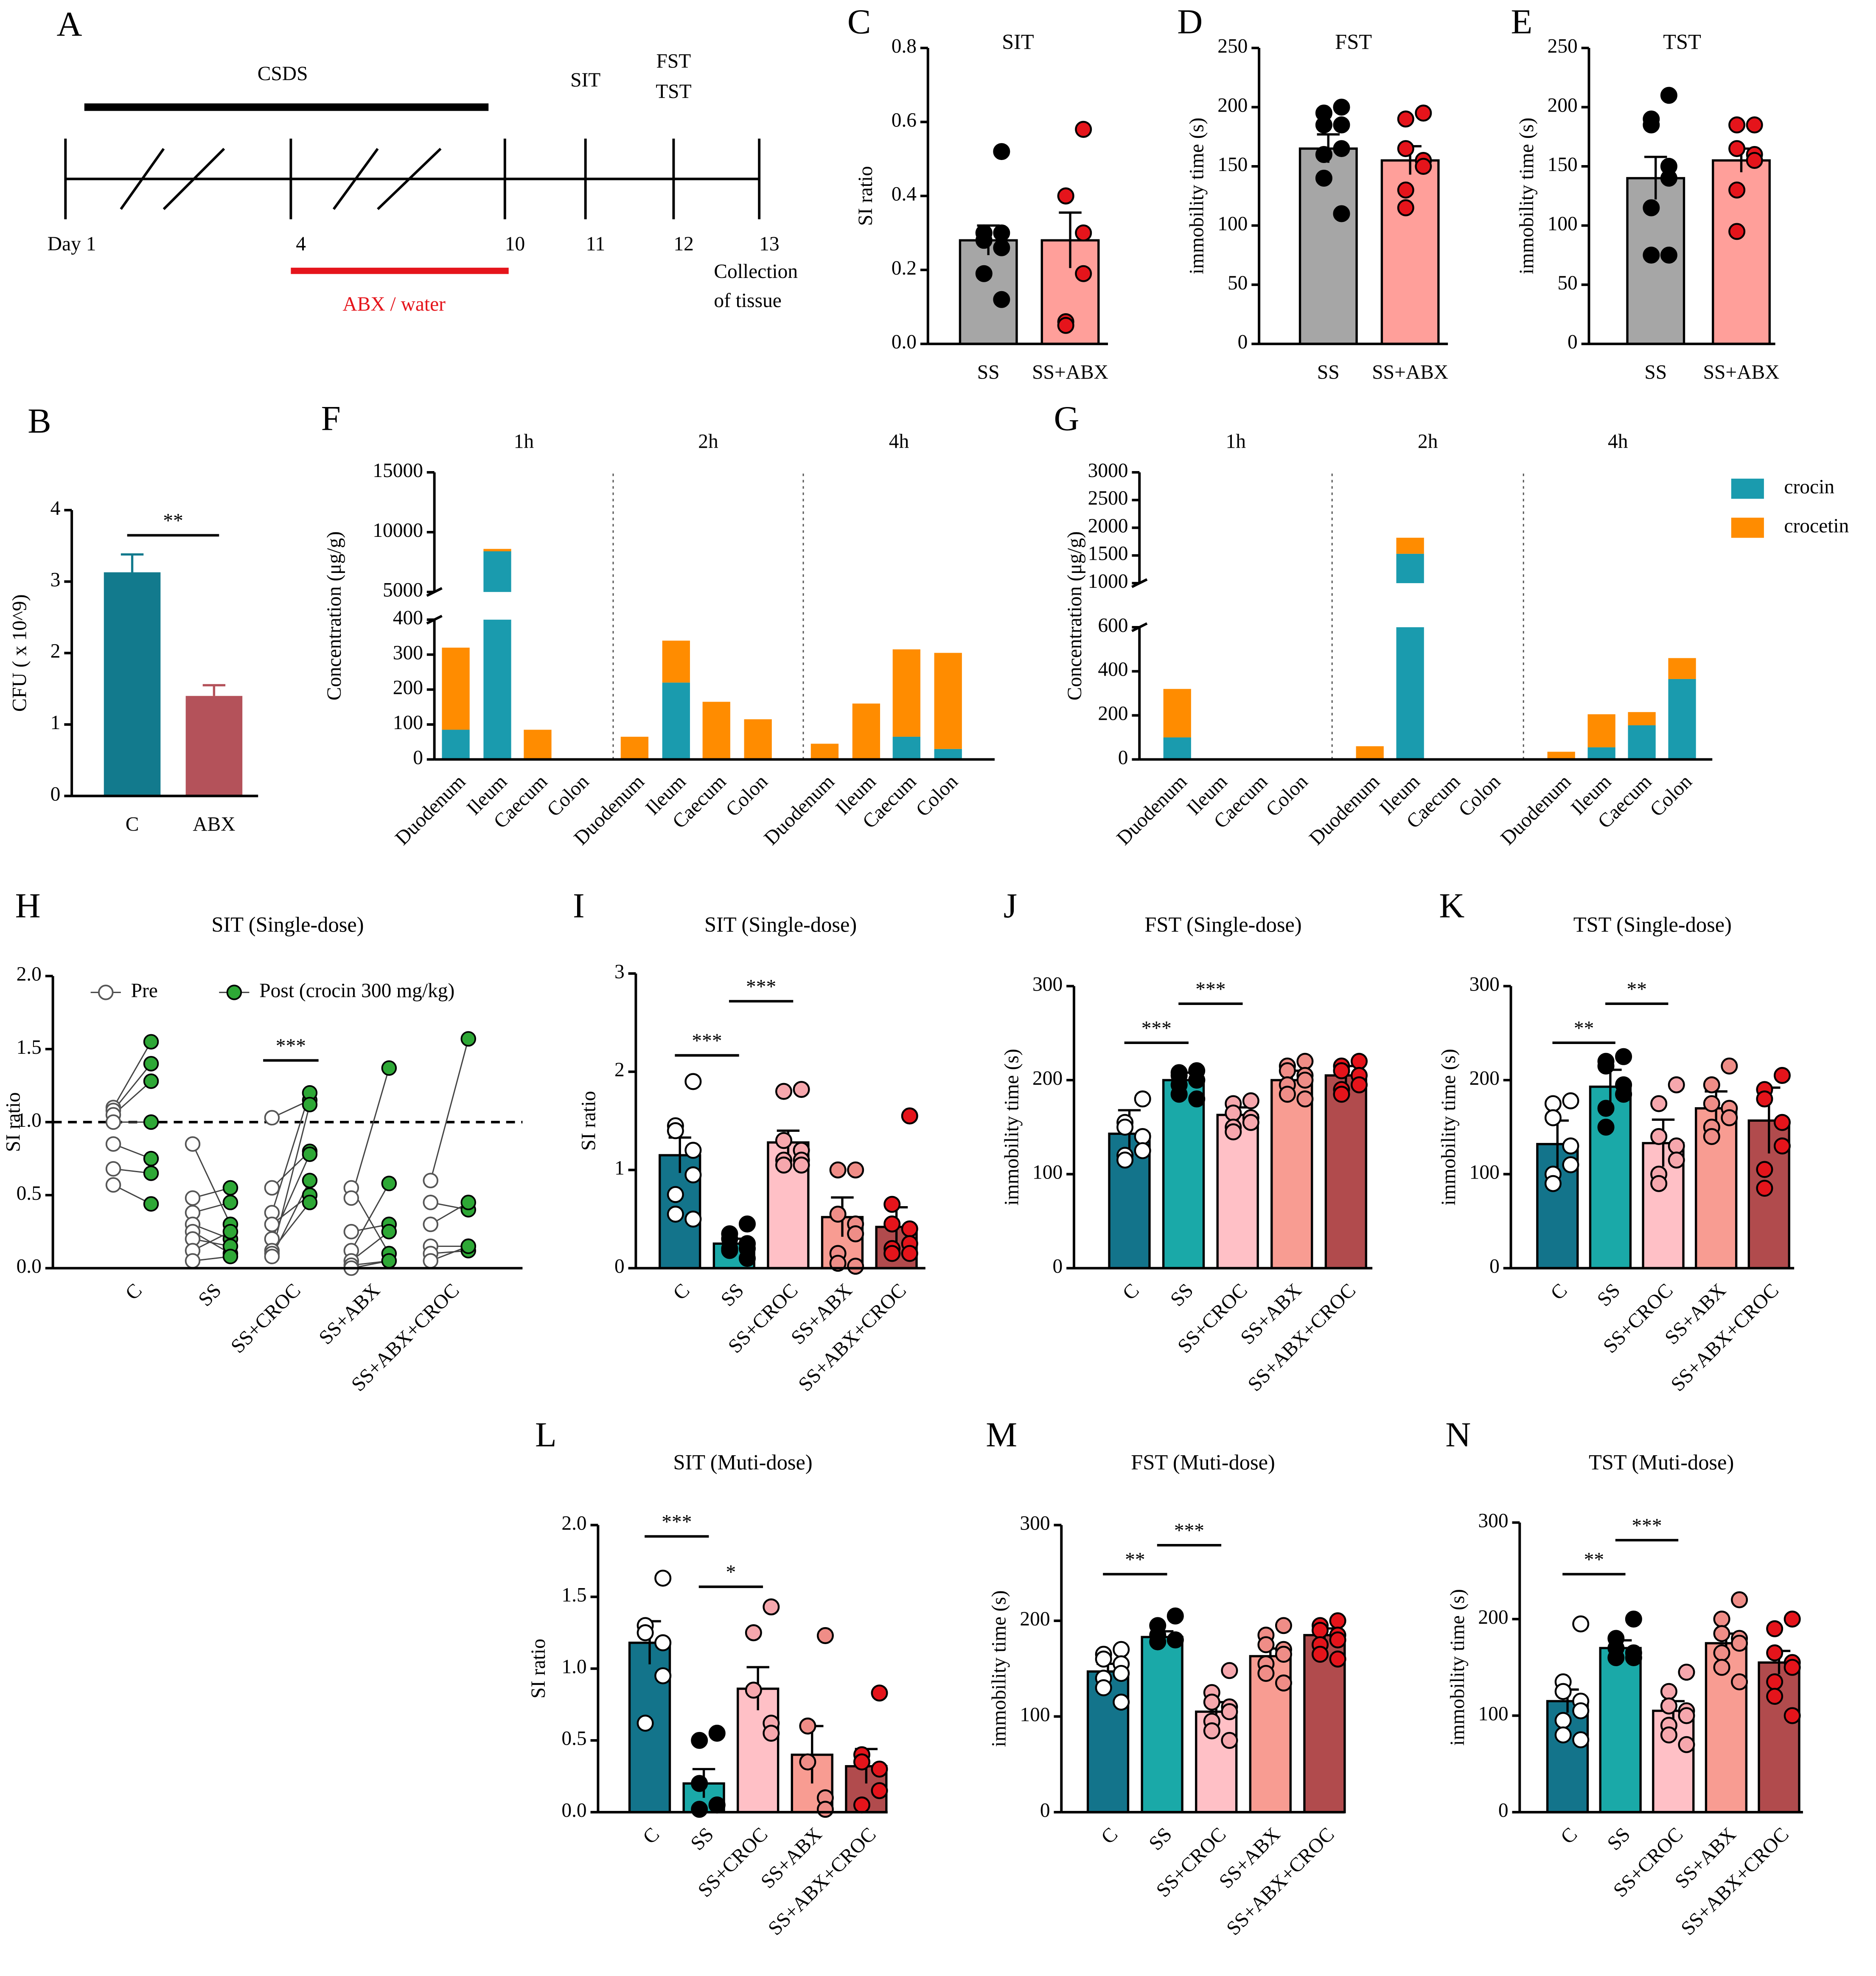 This screenshot has width=1876, height=1976. I want to click on y-tick-label: 2.0, so click(573, 1523).